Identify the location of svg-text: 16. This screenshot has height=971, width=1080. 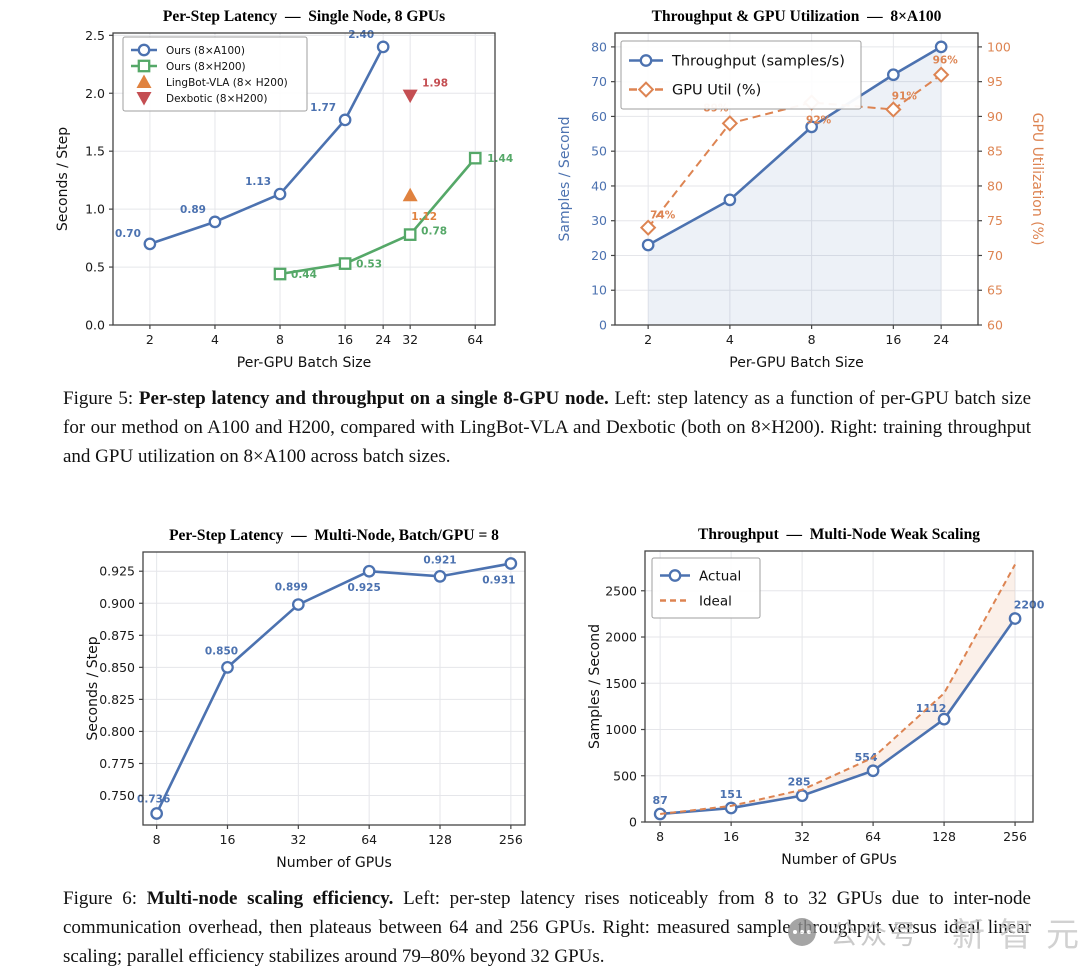
(345, 339).